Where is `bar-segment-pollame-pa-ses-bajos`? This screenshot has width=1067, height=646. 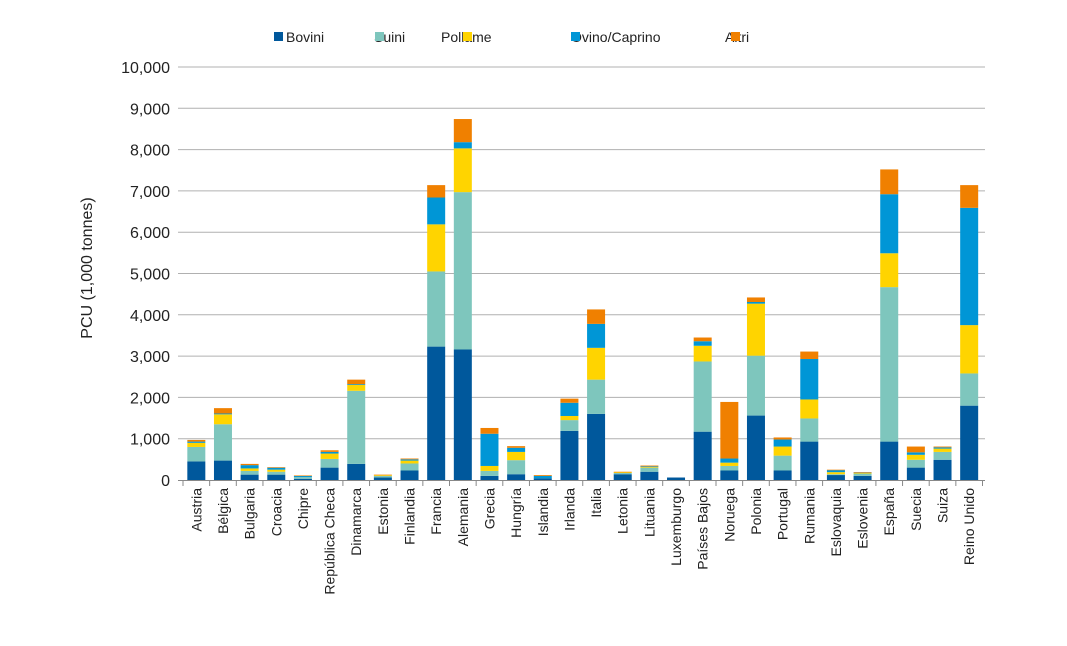 bar-segment-pollame-pa-ses-bajos is located at coordinates (702, 353).